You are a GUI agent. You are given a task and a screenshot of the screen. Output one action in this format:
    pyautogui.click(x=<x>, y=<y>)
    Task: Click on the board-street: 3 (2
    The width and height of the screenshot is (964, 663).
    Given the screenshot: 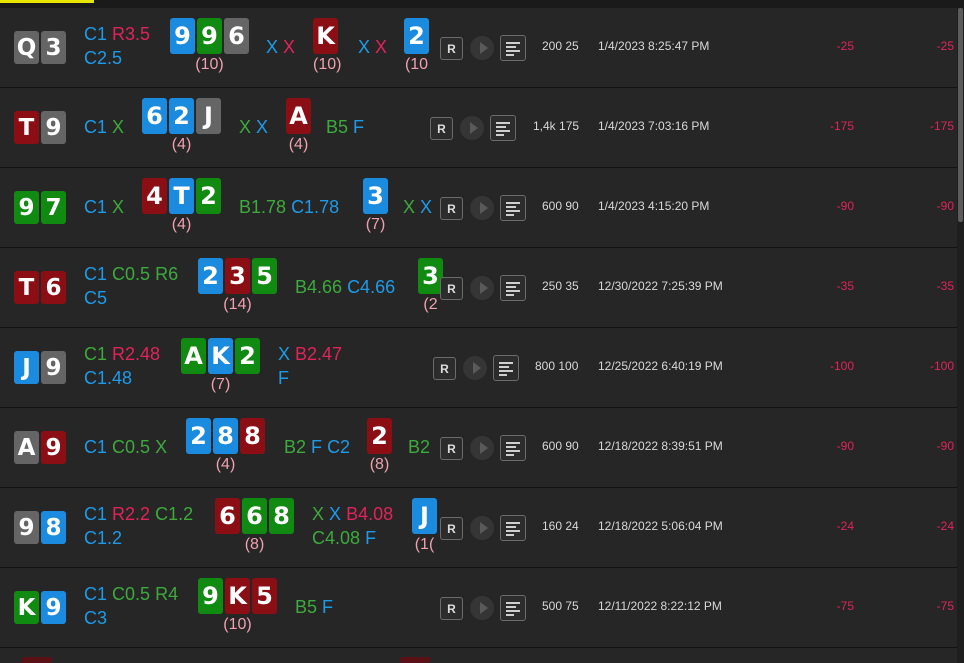 What is the action you would take?
    pyautogui.click(x=430, y=286)
    